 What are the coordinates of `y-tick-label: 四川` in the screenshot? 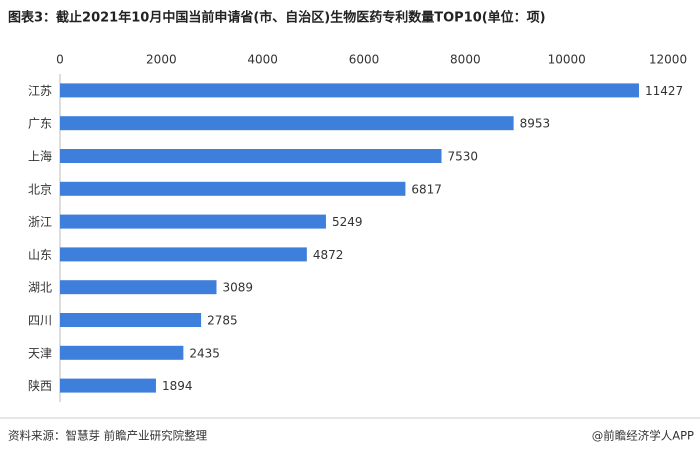 It's located at (40, 321).